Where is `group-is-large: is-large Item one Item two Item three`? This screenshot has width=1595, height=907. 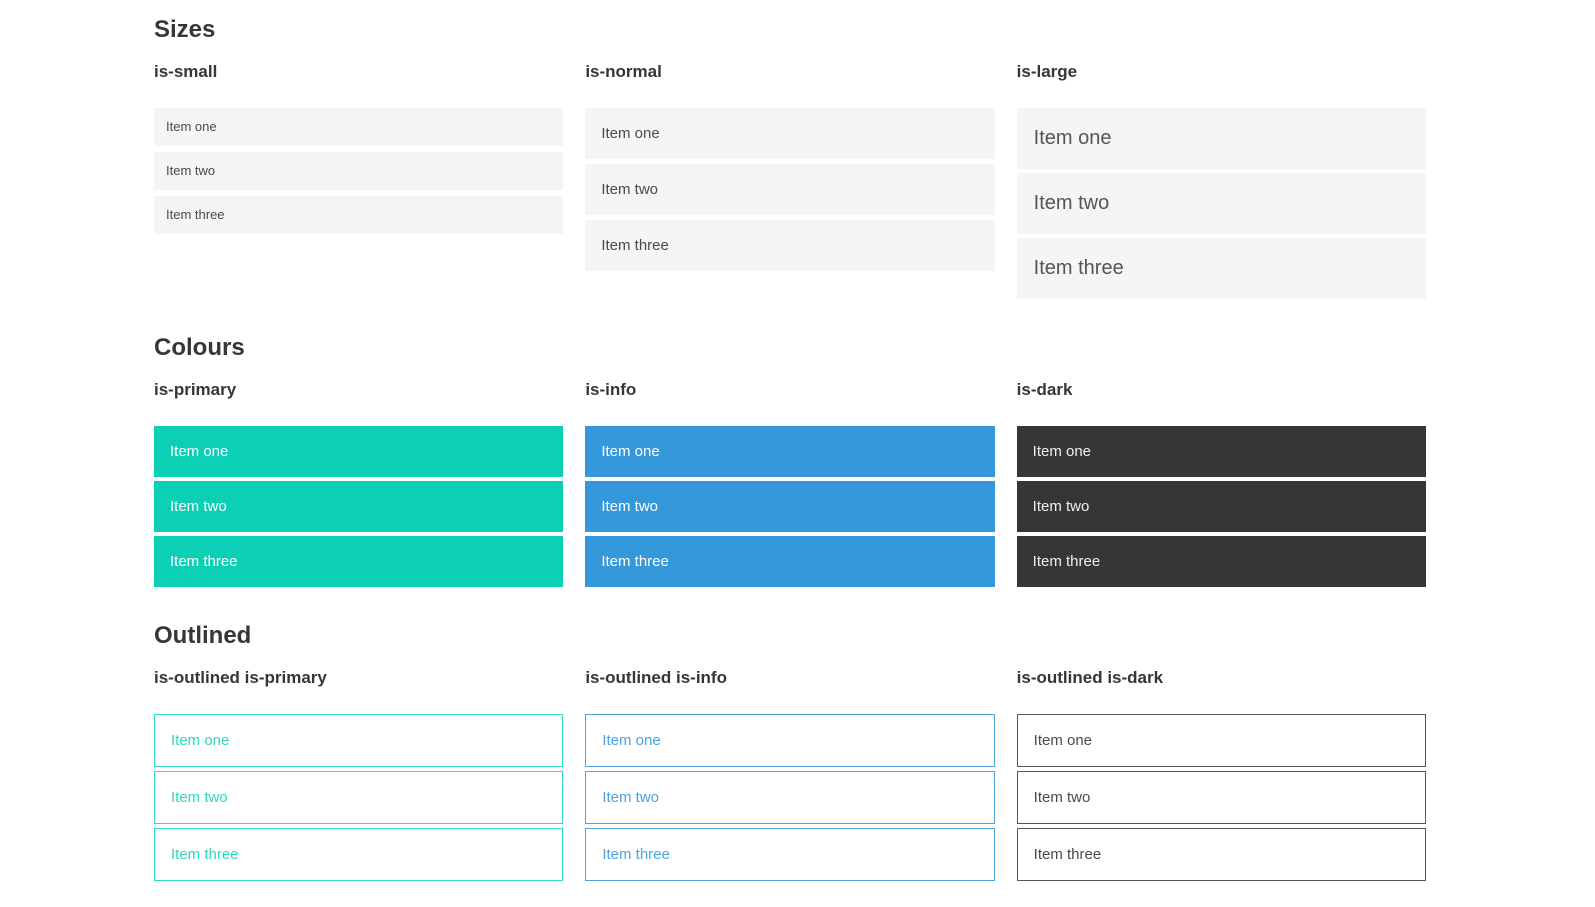 group-is-large: is-large Item one Item two Item three is located at coordinates (1221, 182).